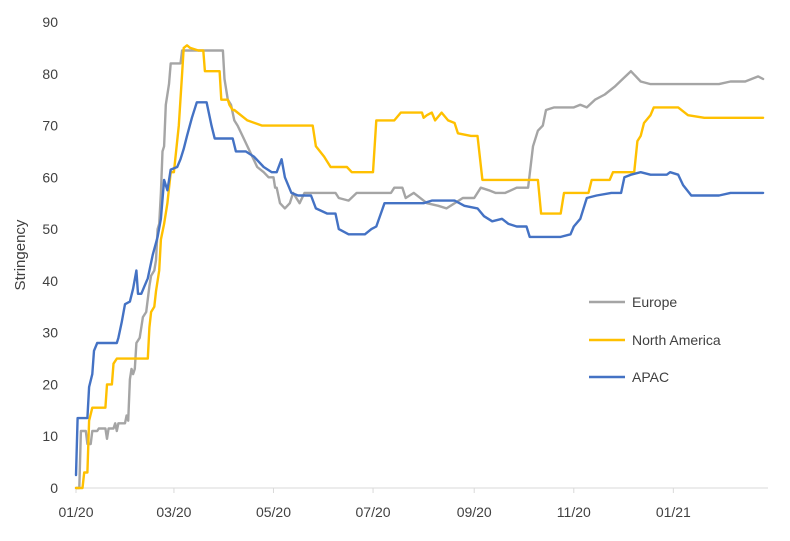 The height and width of the screenshot is (541, 790). Describe the element at coordinates (373, 512) in the screenshot. I see `x-tick-label: 07/20` at that location.